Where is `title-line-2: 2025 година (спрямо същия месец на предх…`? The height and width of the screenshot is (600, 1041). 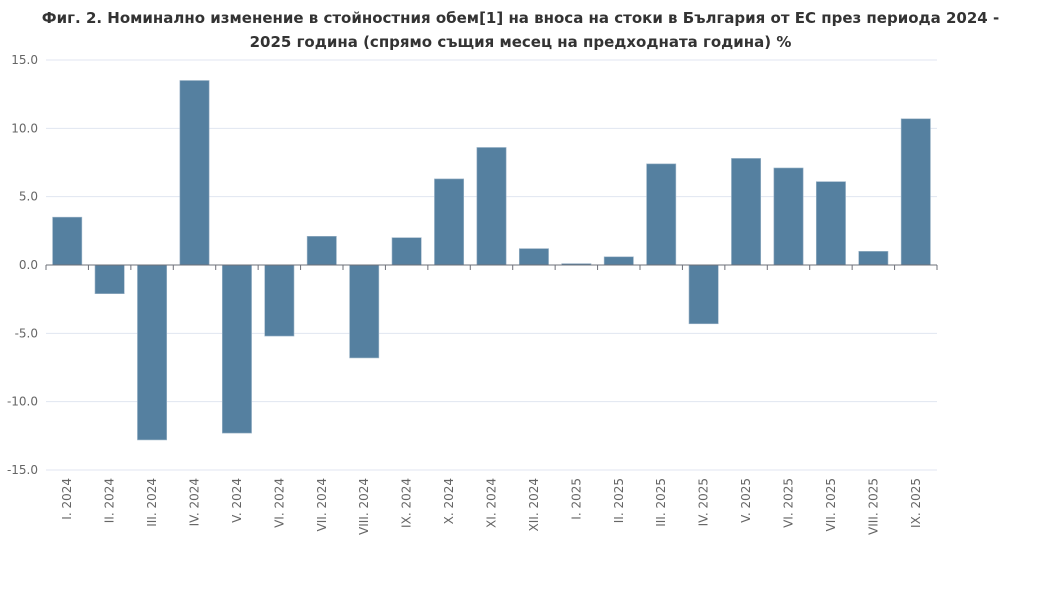 title-line-2: 2025 година (спрямо същия месец на предх… is located at coordinates (520, 42).